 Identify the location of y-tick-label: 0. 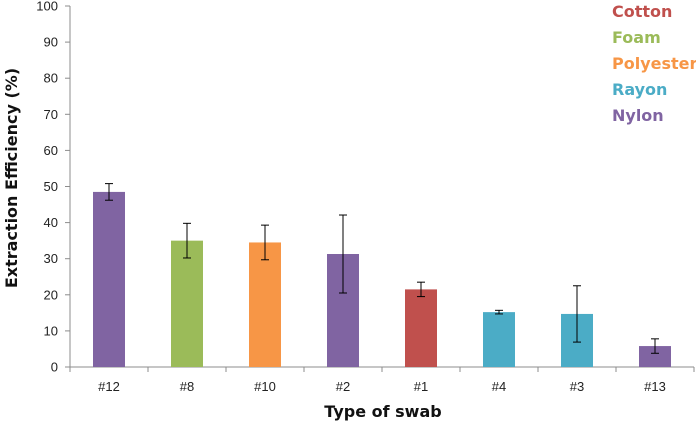
(54, 367).